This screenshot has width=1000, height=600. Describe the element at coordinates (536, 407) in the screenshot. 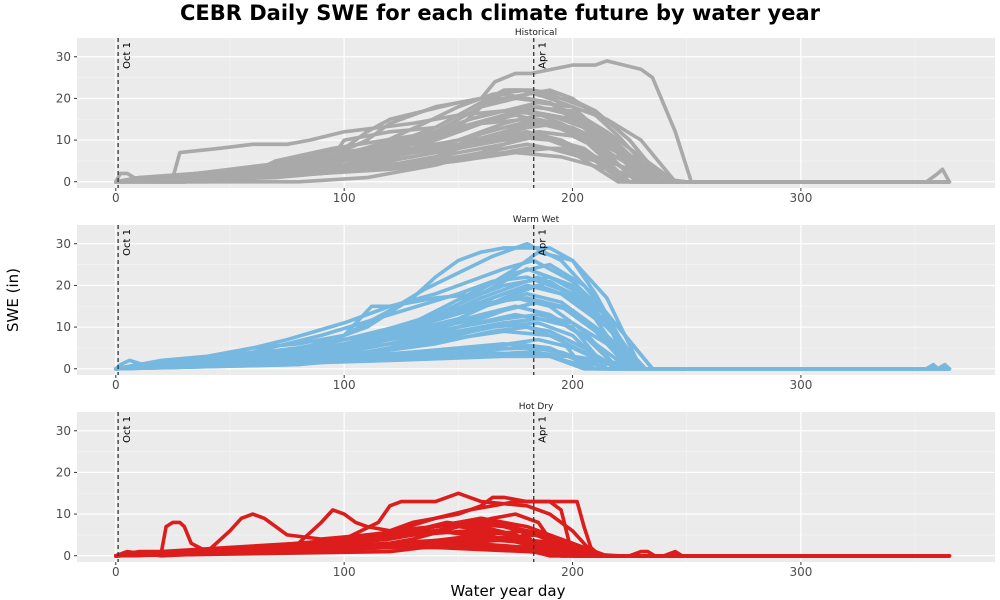

I see `panel-label: Hot Dry` at that location.